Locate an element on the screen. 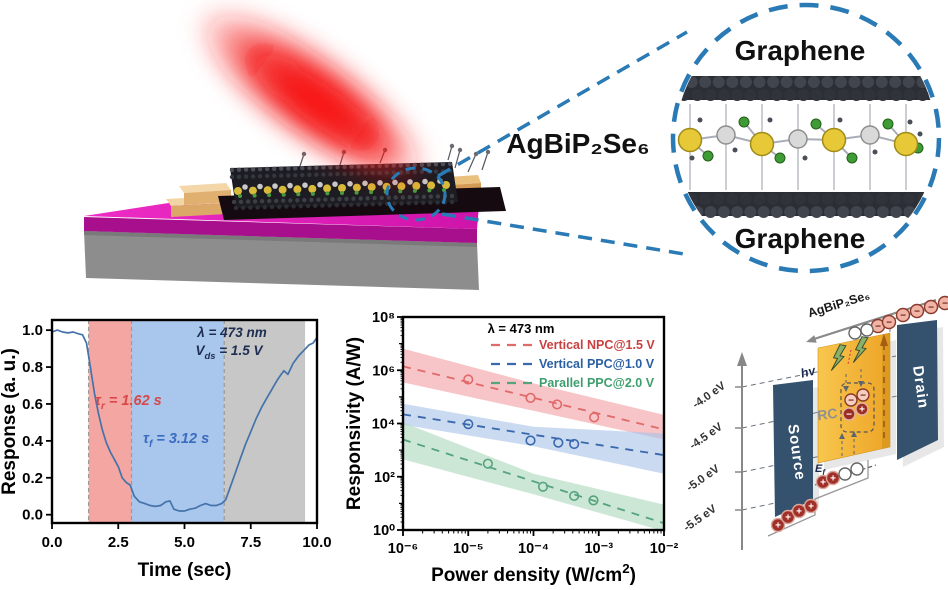 This screenshot has height=590, width=948. legend-label: Vertical PPC@1.0 V is located at coordinates (597, 364).